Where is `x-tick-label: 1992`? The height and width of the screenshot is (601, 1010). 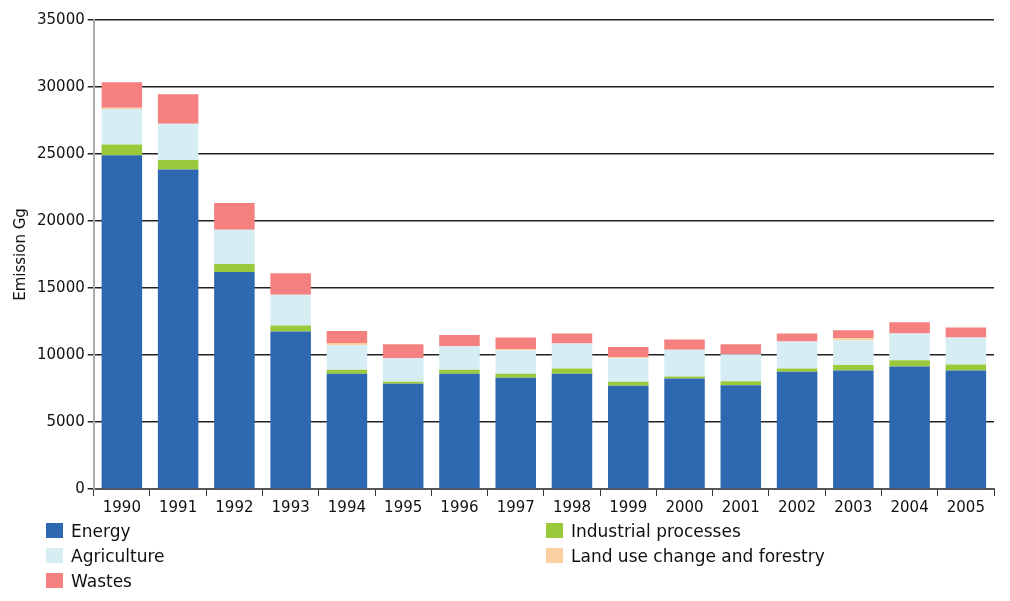 x-tick-label: 1992 is located at coordinates (234, 506).